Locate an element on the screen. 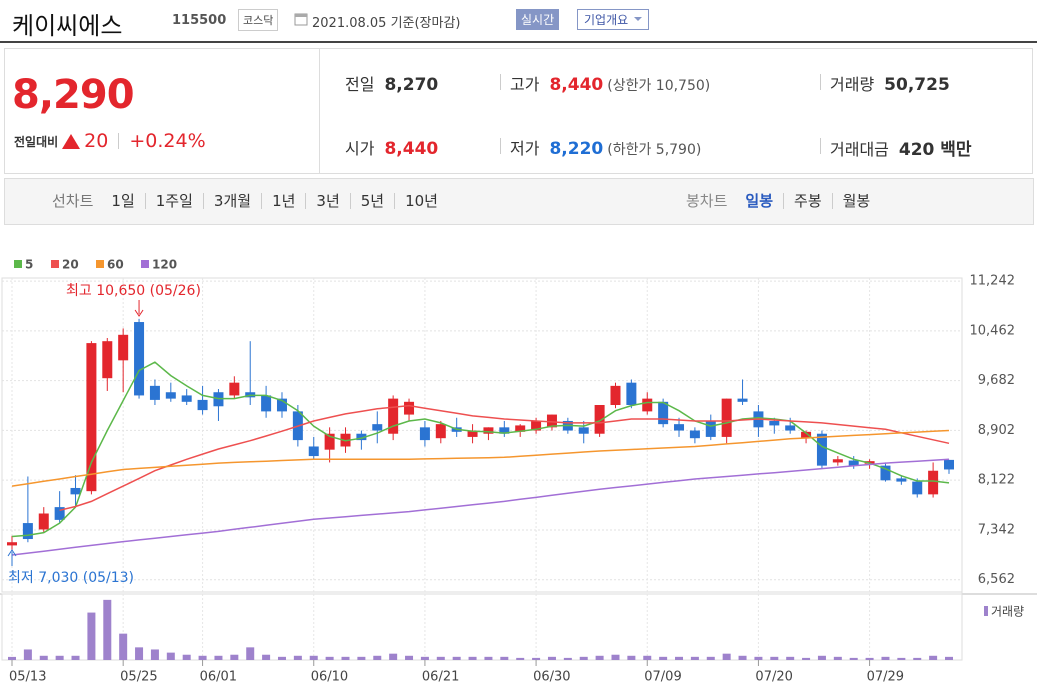 The height and width of the screenshot is (698, 1037). x-tick-label: 07/29 is located at coordinates (885, 677).